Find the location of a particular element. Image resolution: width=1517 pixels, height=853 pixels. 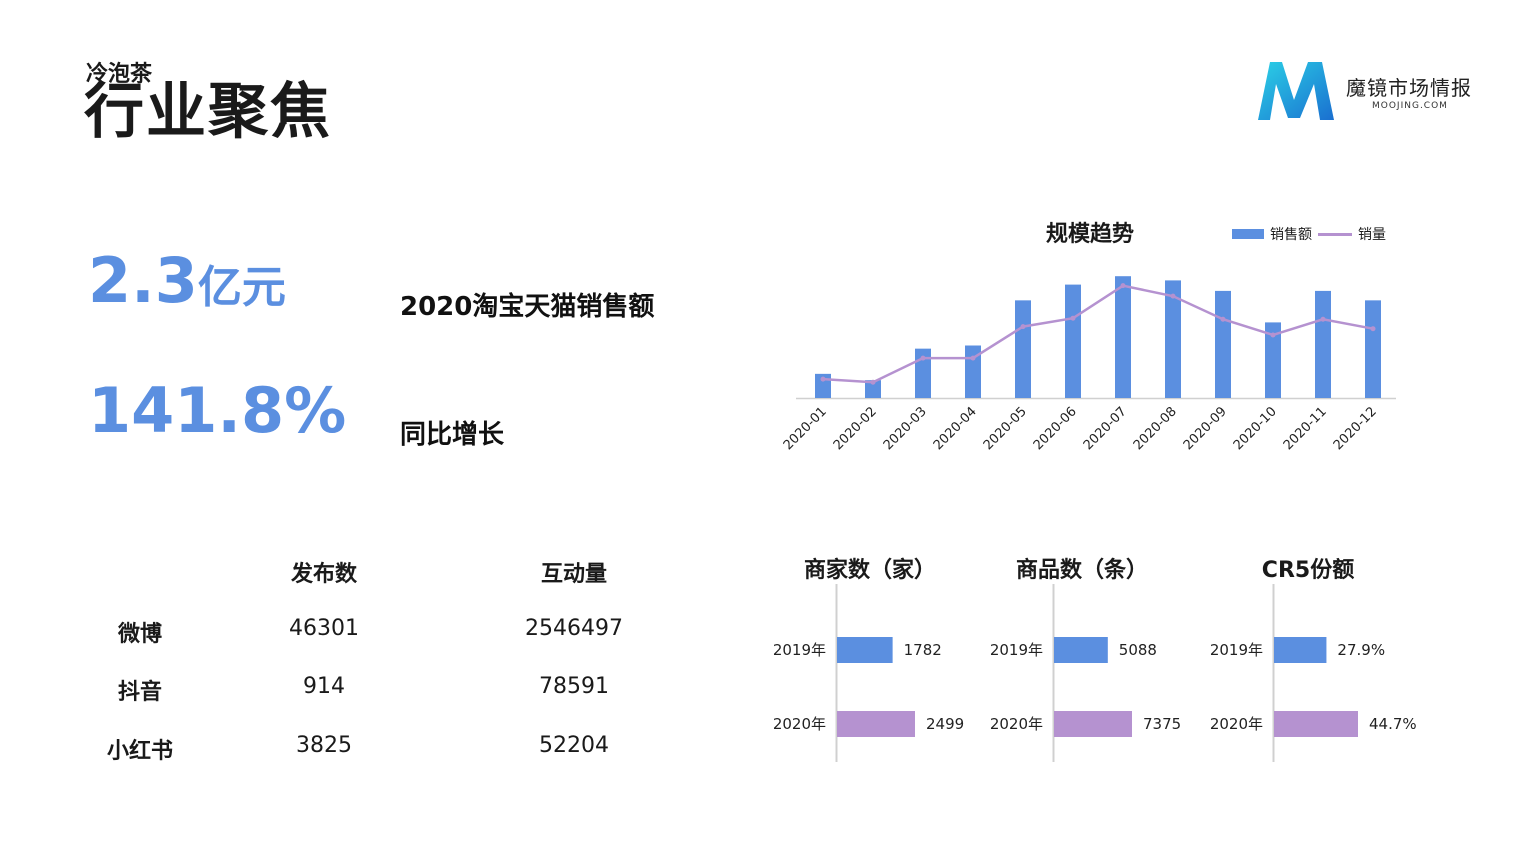

trend-chart-legend: 销售额 销量 is located at coordinates (1309, 234).